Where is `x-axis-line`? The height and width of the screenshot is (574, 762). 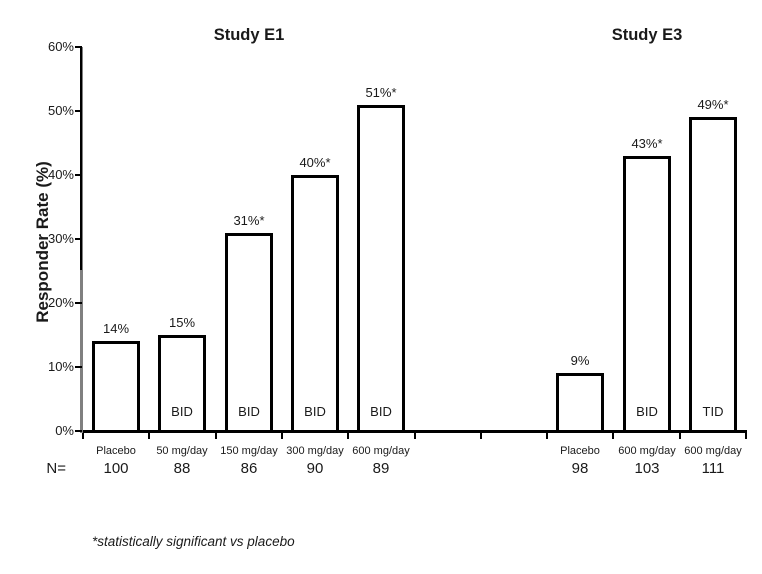
x-axis-line is located at coordinates (415, 431).